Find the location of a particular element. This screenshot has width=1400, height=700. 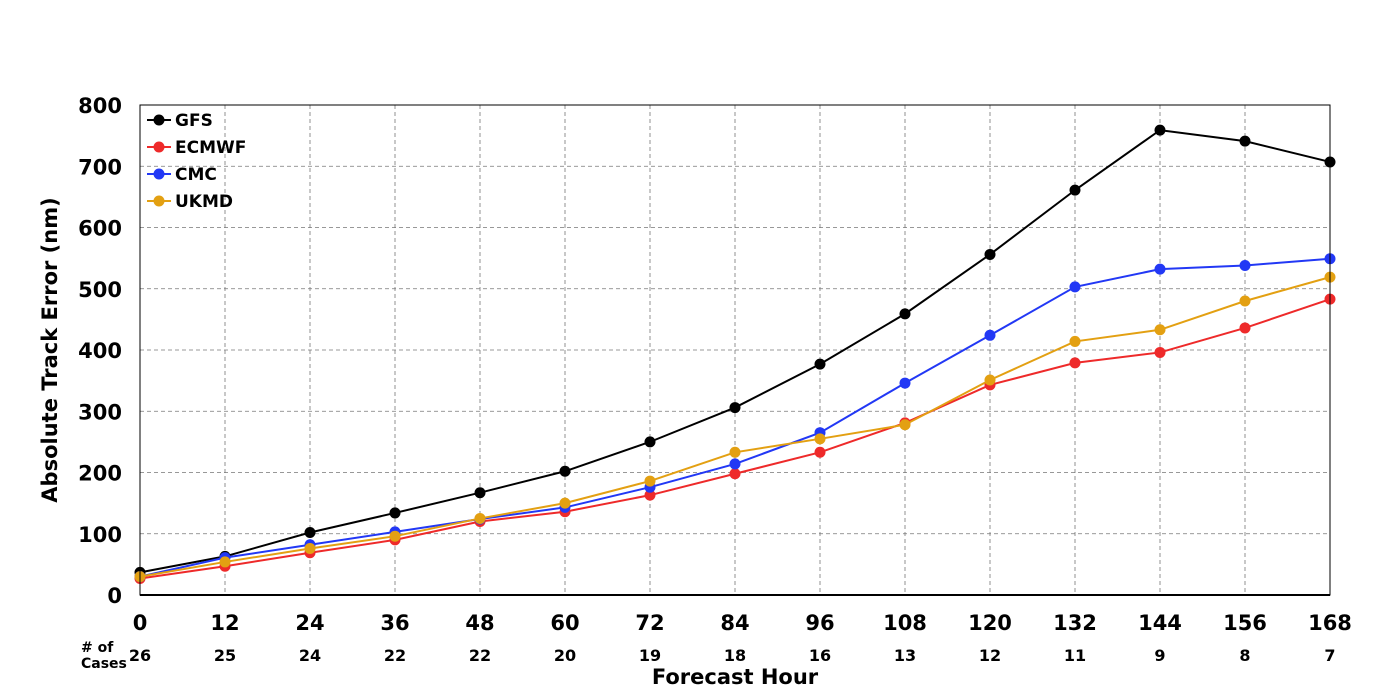

x-tick-label: 156 is located at coordinates (1245, 623).